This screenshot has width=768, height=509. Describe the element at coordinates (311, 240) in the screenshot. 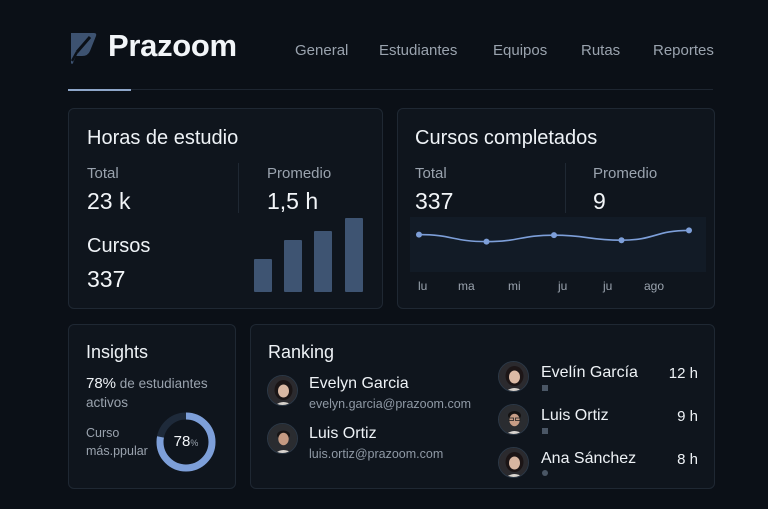

I see `study-bar-chart` at that location.